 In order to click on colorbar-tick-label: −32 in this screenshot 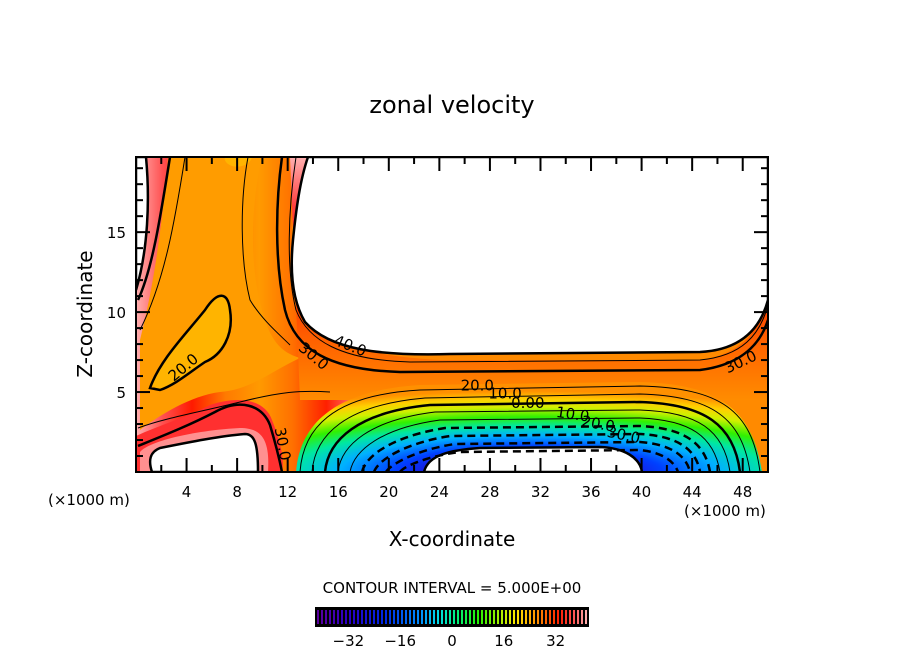, I will do `click(349, 641)`.